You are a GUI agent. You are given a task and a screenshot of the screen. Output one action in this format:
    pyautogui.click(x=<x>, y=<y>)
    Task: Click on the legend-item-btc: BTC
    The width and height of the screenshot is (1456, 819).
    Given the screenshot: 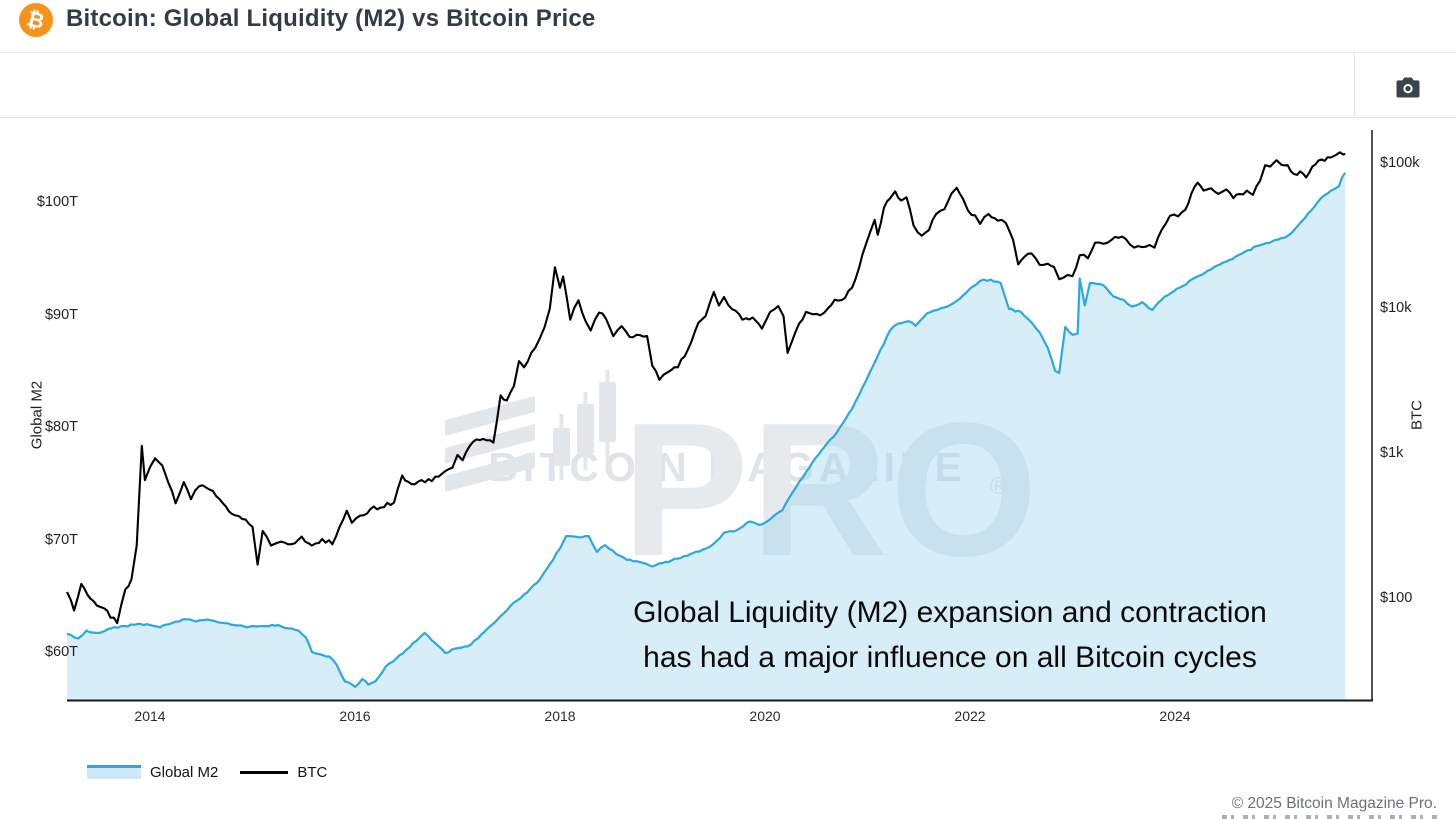 What is the action you would take?
    pyautogui.click(x=283, y=772)
    